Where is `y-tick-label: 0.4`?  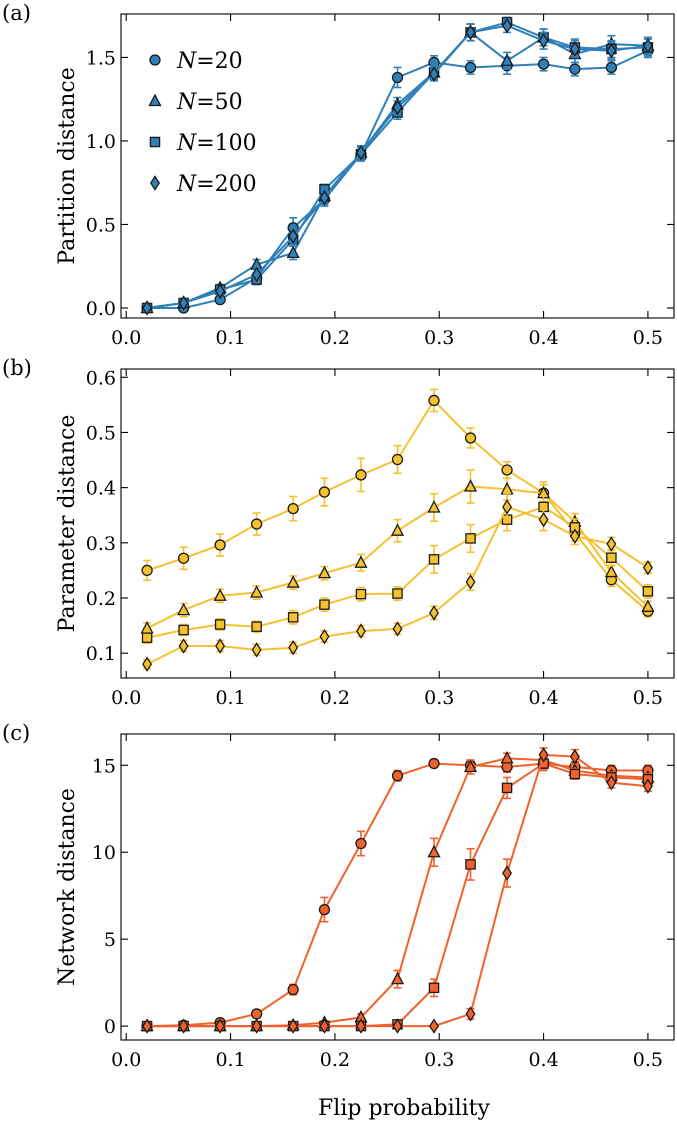
y-tick-label: 0.4 is located at coordinates (101, 489).